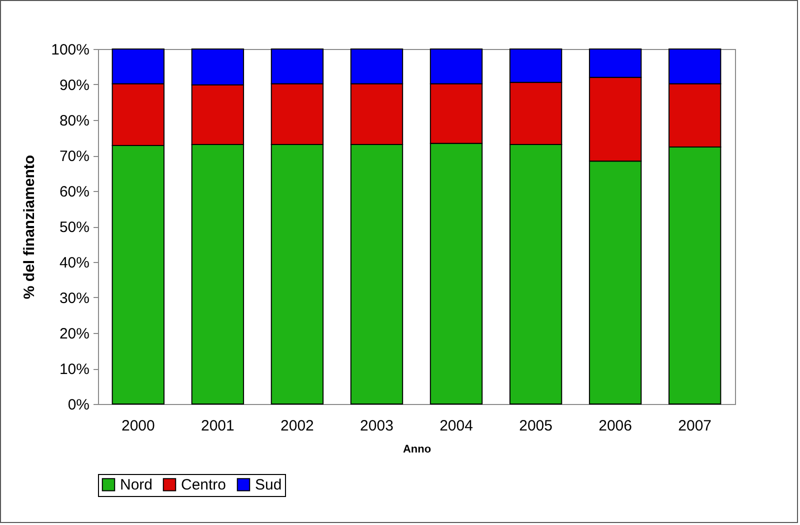 The height and width of the screenshot is (525, 800). I want to click on legend-label: Centro, so click(203, 485).